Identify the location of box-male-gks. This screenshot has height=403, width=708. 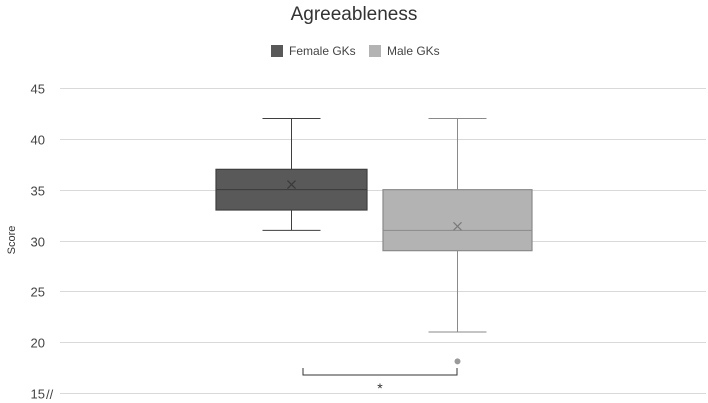
(457, 241).